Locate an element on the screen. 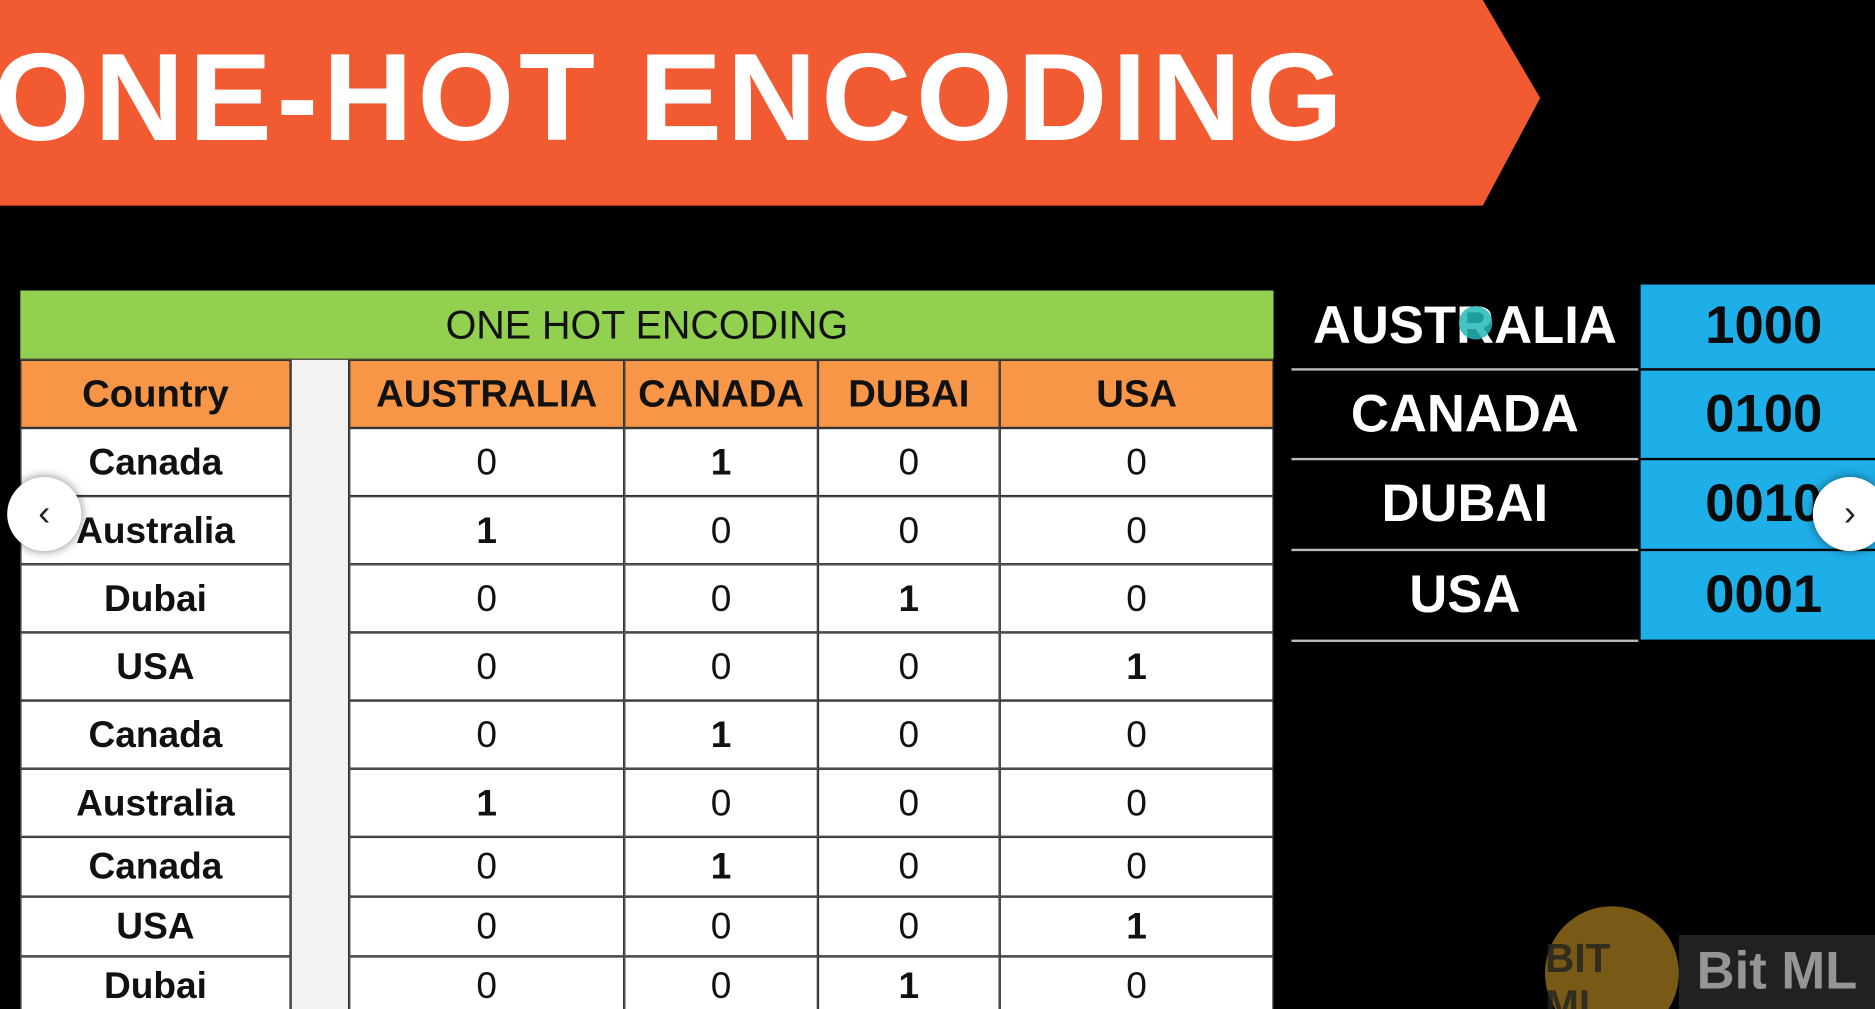  lookup-code: 1000 is located at coordinates (1757, 327).